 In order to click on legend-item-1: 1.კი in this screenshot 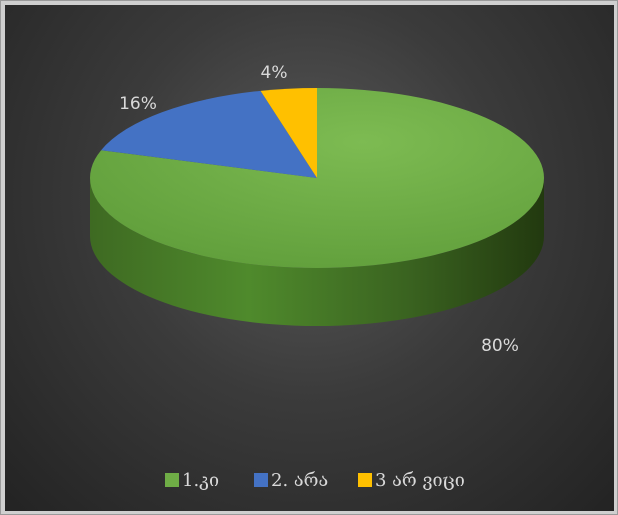, I will do `click(192, 480)`.